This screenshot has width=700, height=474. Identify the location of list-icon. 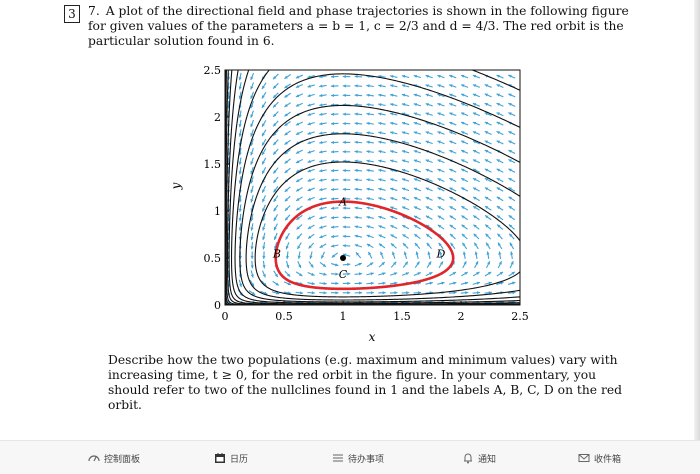
(338, 458).